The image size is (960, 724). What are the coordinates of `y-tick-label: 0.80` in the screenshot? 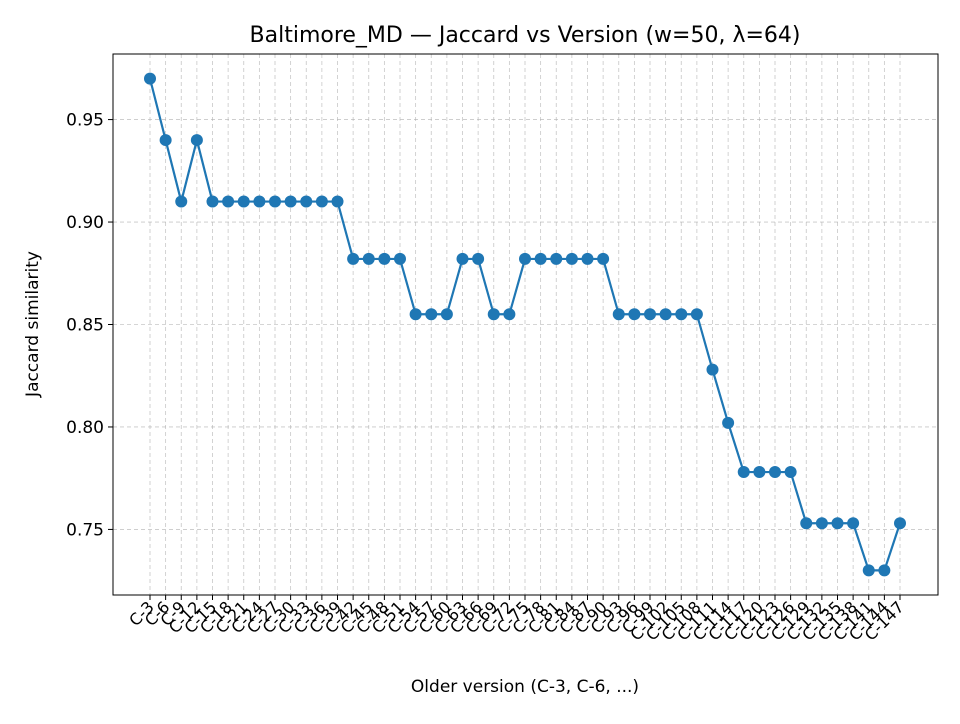 It's located at (85, 428).